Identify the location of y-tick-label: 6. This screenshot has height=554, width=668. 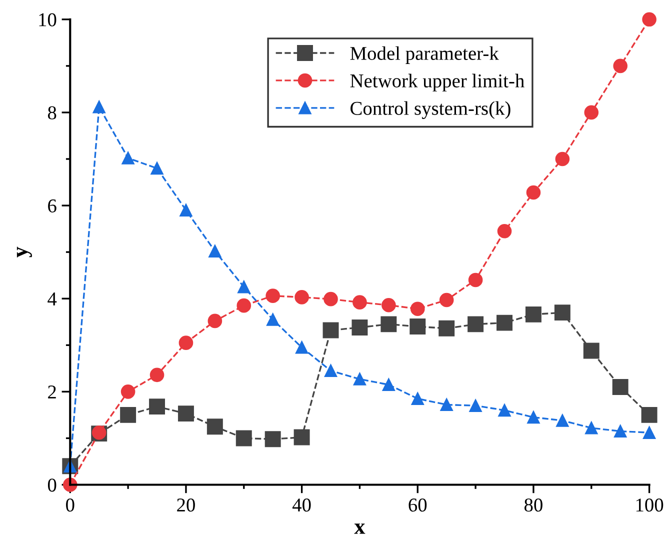
(52, 205).